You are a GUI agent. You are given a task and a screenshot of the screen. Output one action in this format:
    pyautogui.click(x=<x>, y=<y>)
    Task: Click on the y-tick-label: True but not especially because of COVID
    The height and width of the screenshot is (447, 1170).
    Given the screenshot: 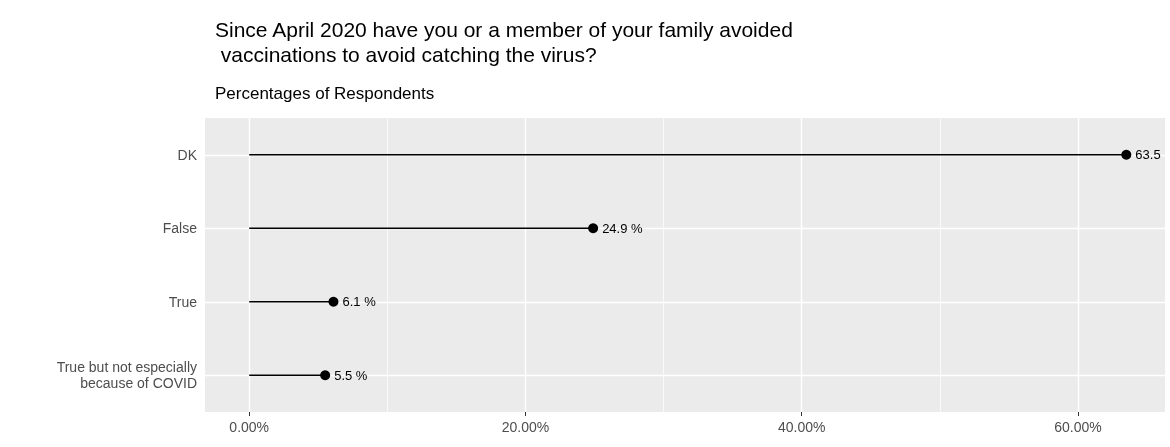 What is the action you would take?
    pyautogui.click(x=126, y=375)
    